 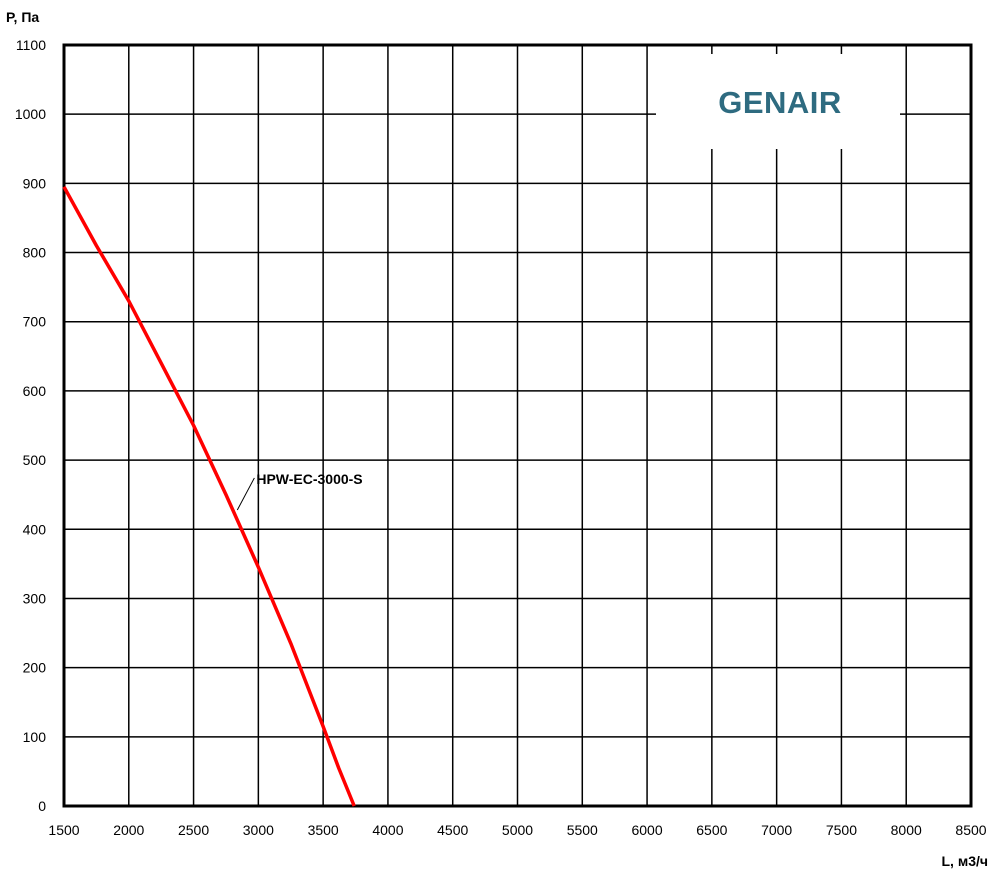 What do you see at coordinates (35, 737) in the screenshot?
I see `y-tick-label: 100` at bounding box center [35, 737].